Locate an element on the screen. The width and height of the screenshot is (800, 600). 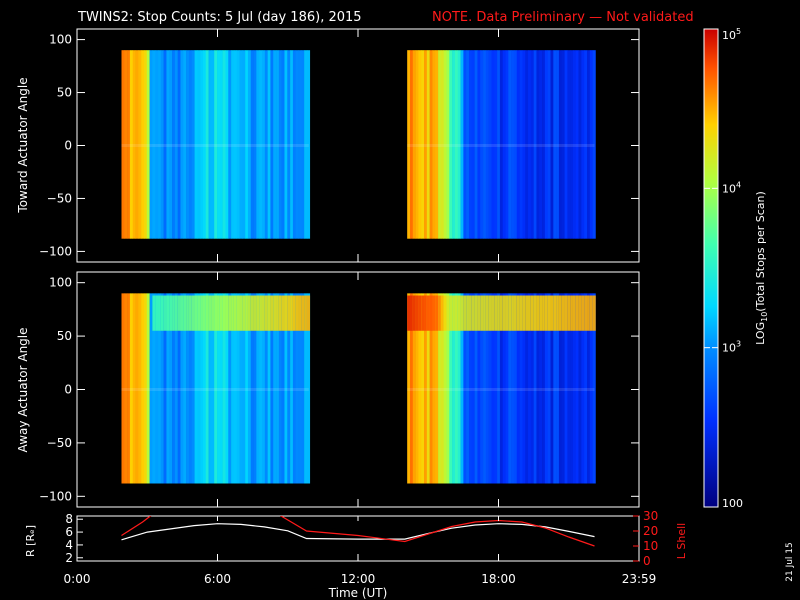
lshell-tick-label: 30 is located at coordinates (650, 516).